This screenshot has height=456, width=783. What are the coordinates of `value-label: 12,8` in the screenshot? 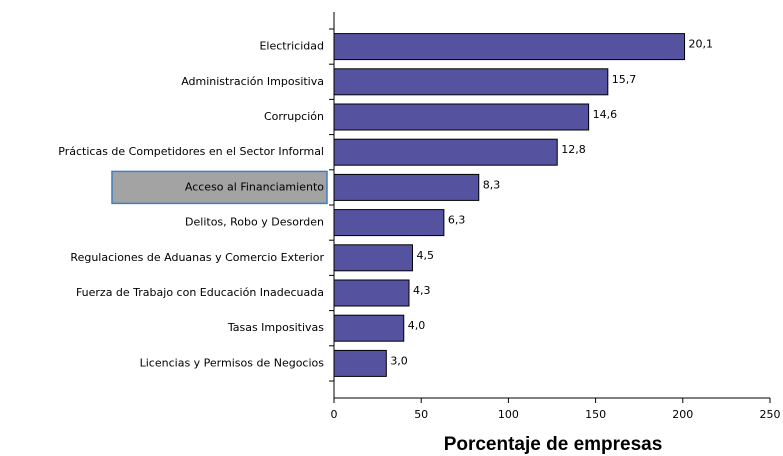 It's located at (573, 149).